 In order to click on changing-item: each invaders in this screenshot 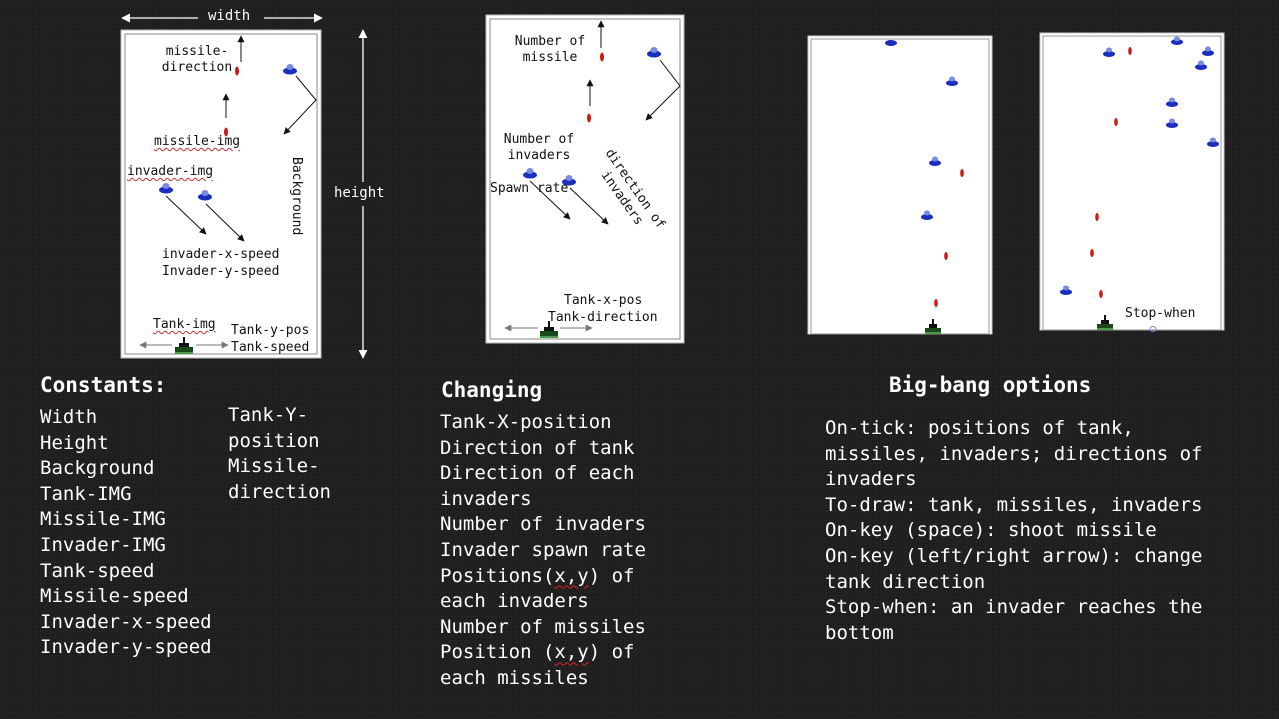, I will do `click(514, 601)`.